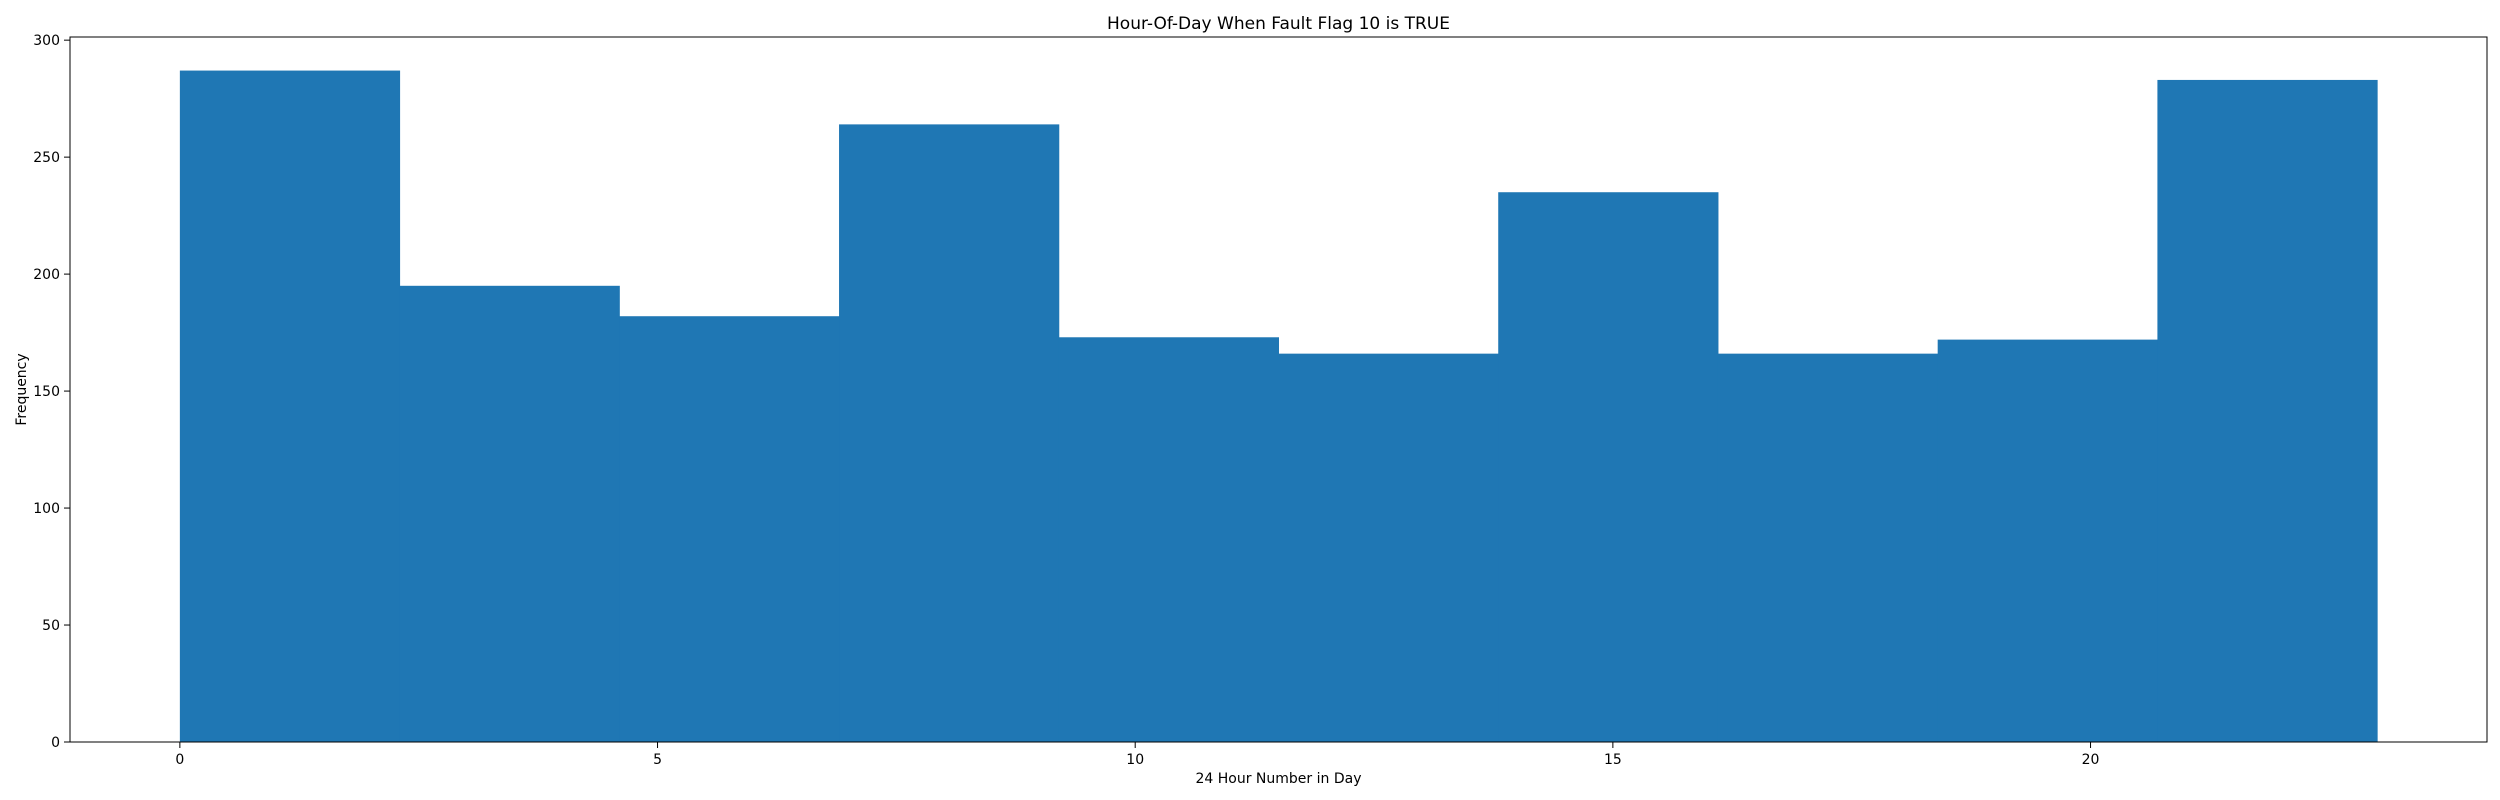  Describe the element at coordinates (46, 41) in the screenshot. I see `y-tick-label: 300` at that location.